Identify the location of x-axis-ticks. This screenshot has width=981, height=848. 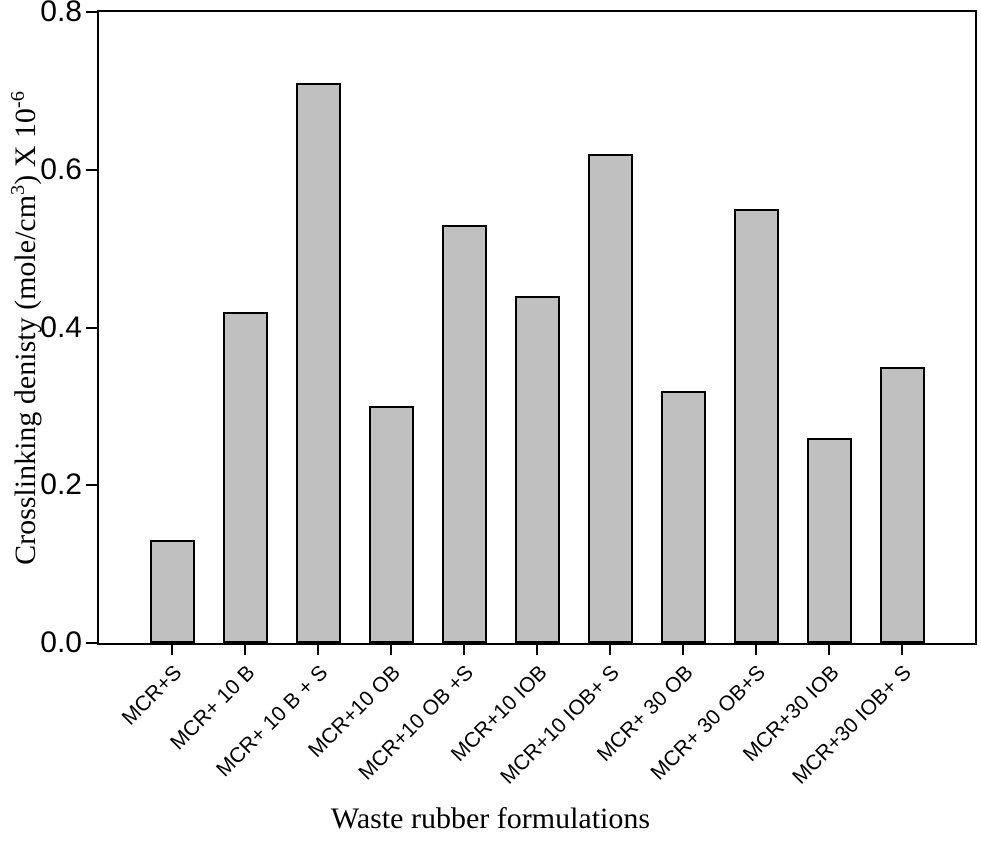
(537, 651).